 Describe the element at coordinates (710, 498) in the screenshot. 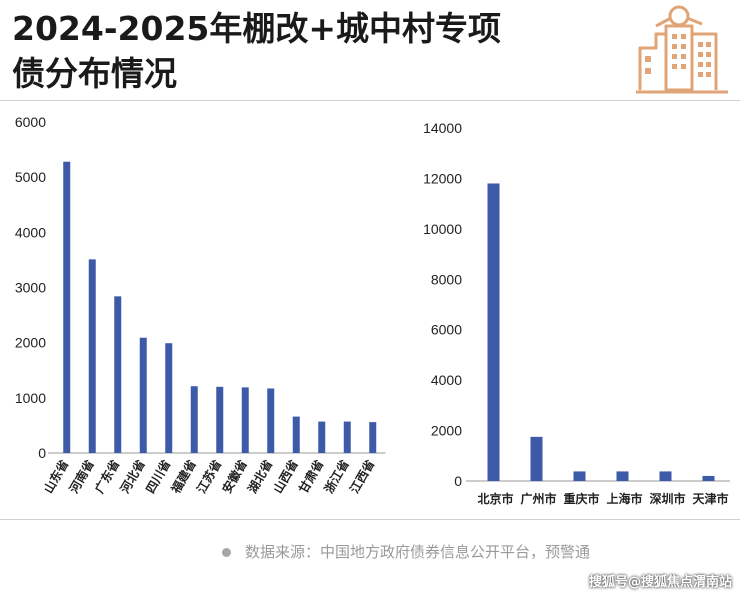

I see `category-label: 天津市` at that location.